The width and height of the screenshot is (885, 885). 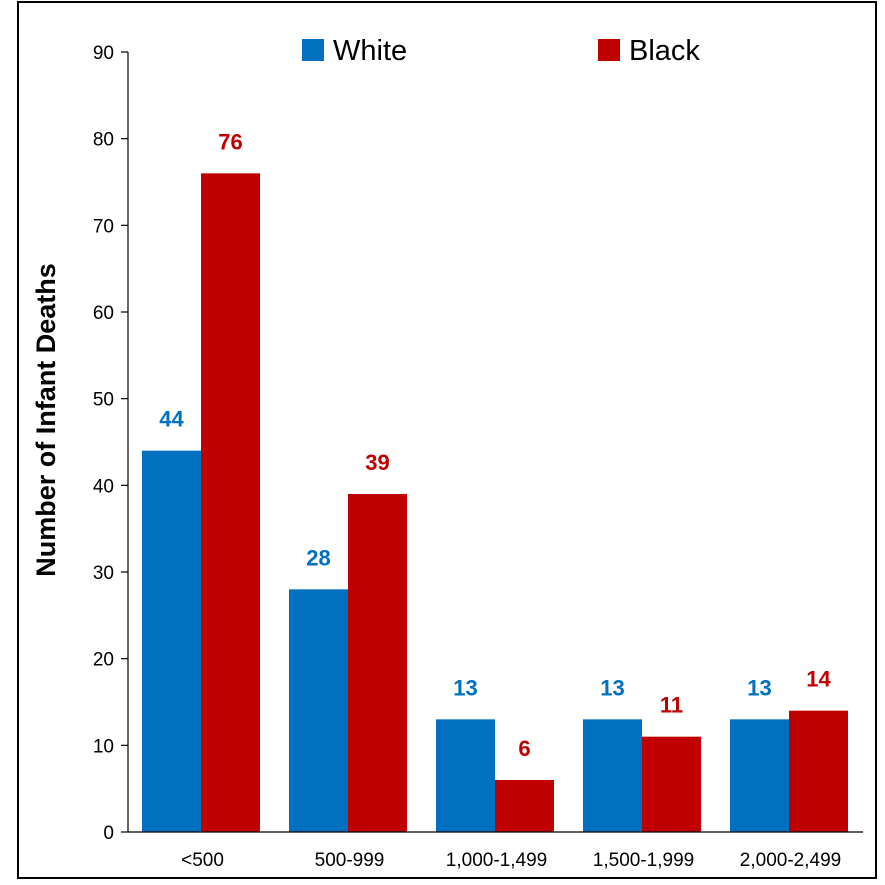 I want to click on data-label-black: 11, so click(x=671, y=705).